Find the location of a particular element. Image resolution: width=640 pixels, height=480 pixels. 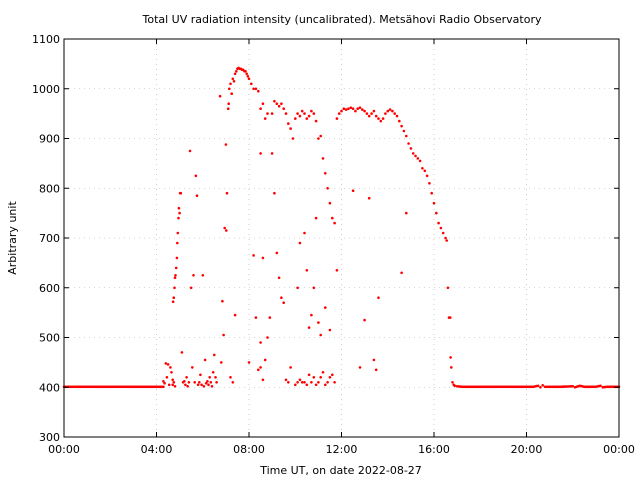

y-tick-label: 700 is located at coordinates (49, 238).